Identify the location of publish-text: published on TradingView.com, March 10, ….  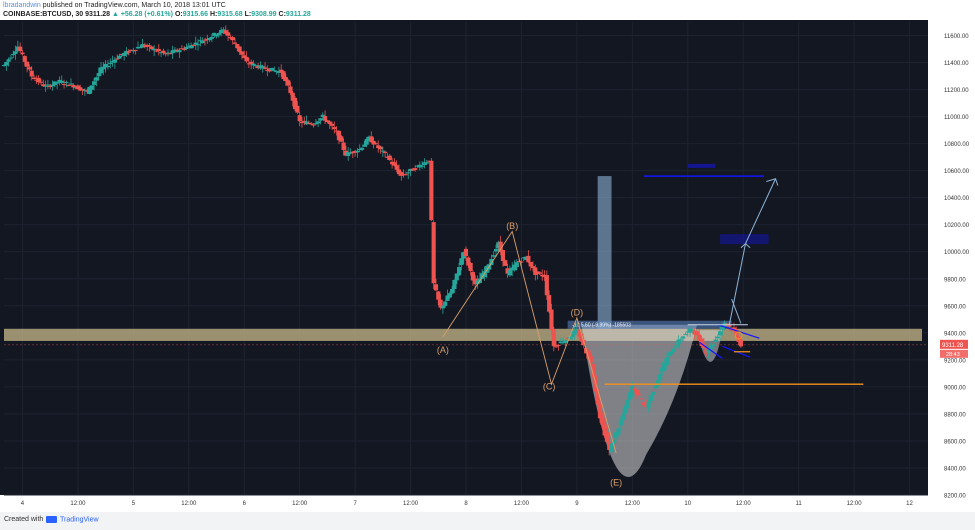
(134, 5).